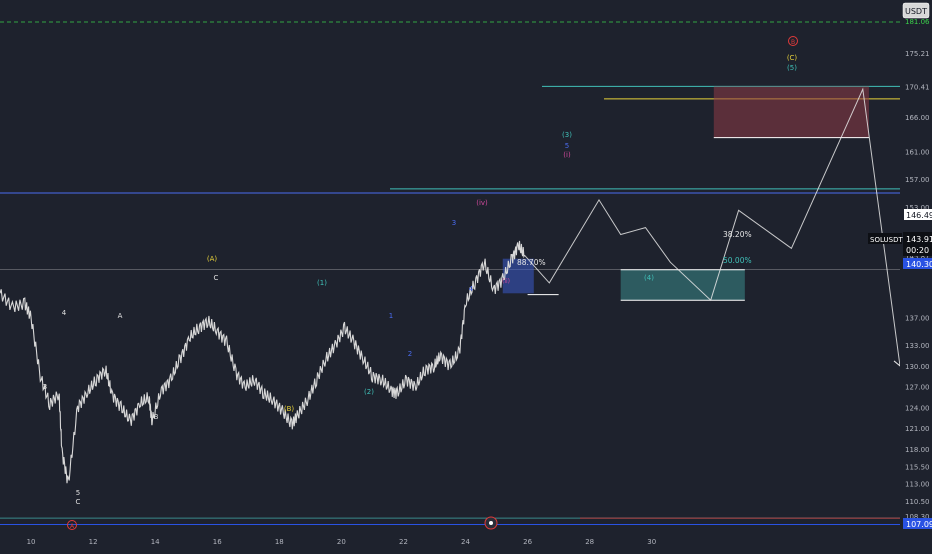 This screenshot has width=932, height=554. I want to click on time-tick-label: 14, so click(155, 542).